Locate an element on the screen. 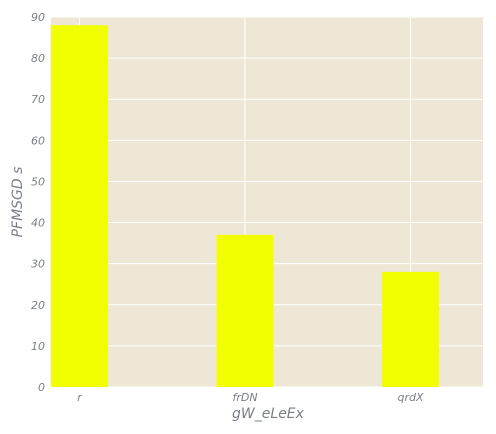 This screenshot has width=496, height=434. bar-r is located at coordinates (79, 206).